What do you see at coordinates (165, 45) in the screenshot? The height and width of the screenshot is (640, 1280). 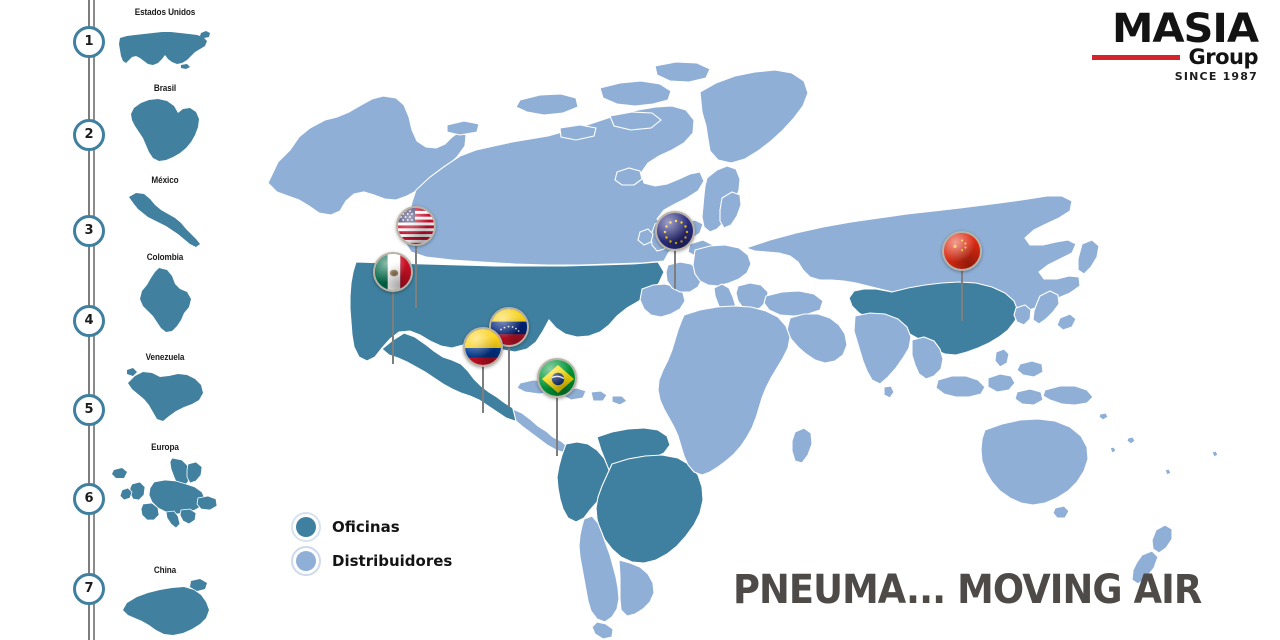 I see `usa-silhouette-icon` at bounding box center [165, 45].